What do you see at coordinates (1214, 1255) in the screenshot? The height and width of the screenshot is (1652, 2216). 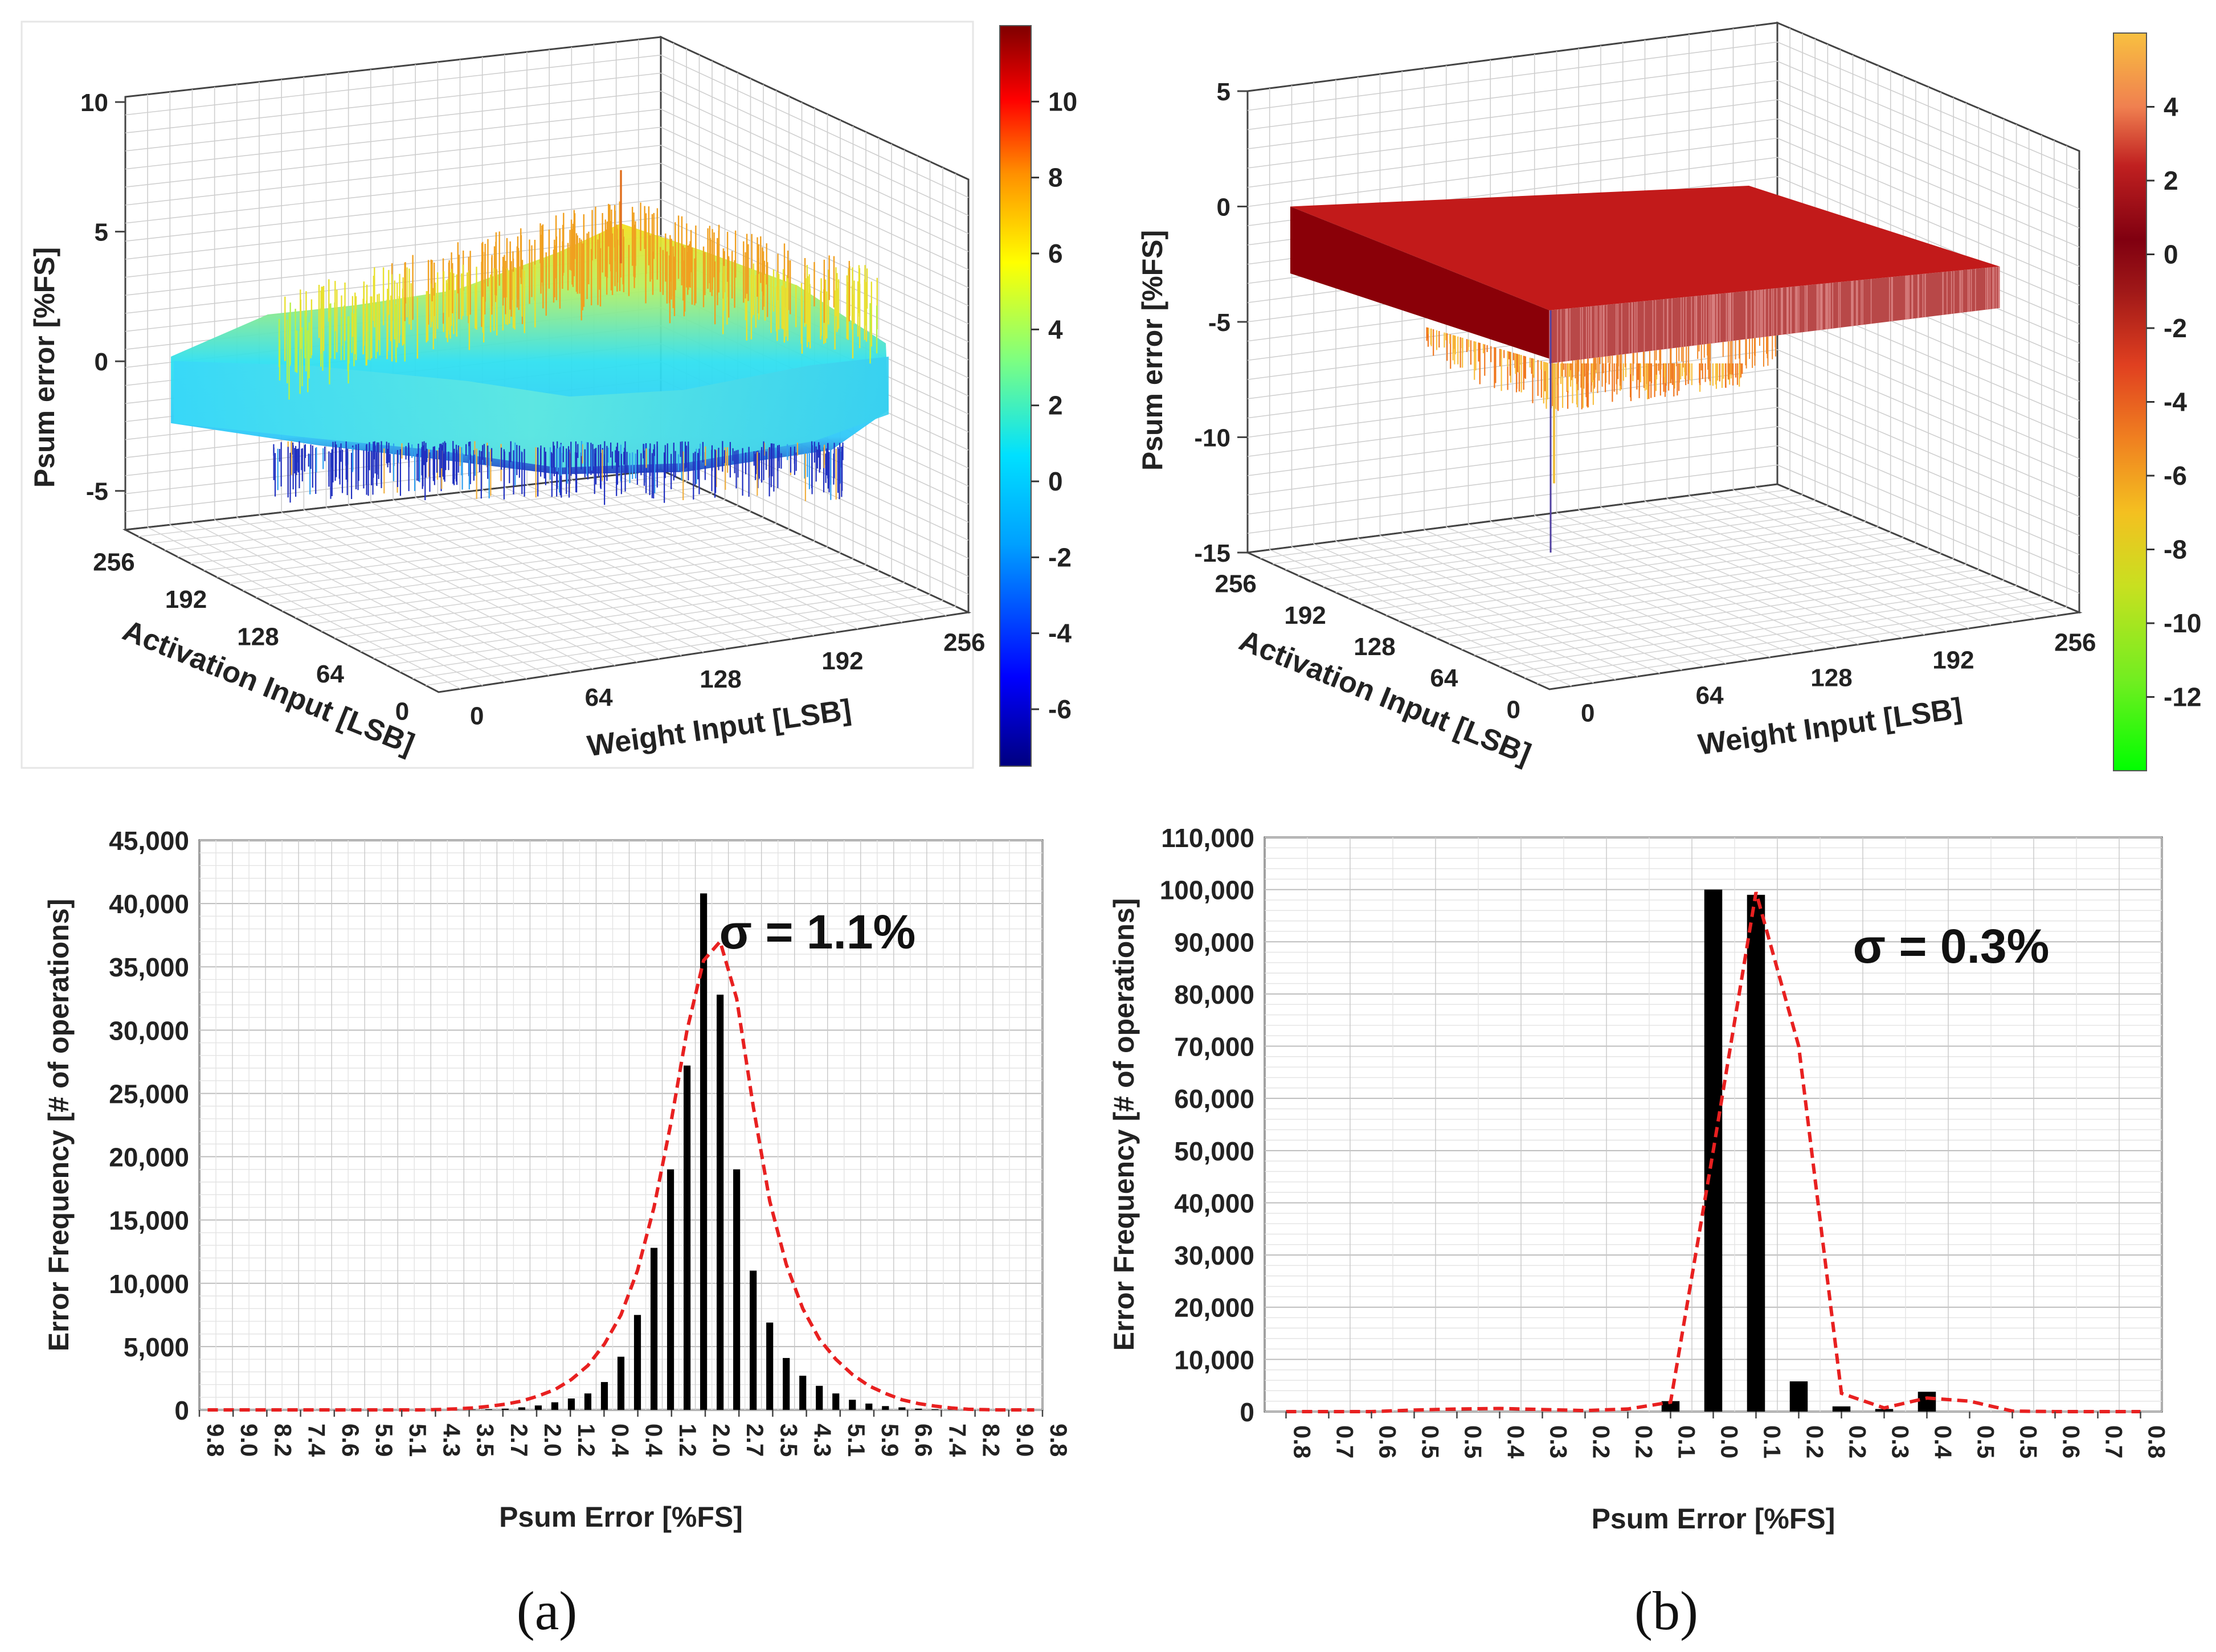 I see `y-tick-label: 30,000` at bounding box center [1214, 1255].